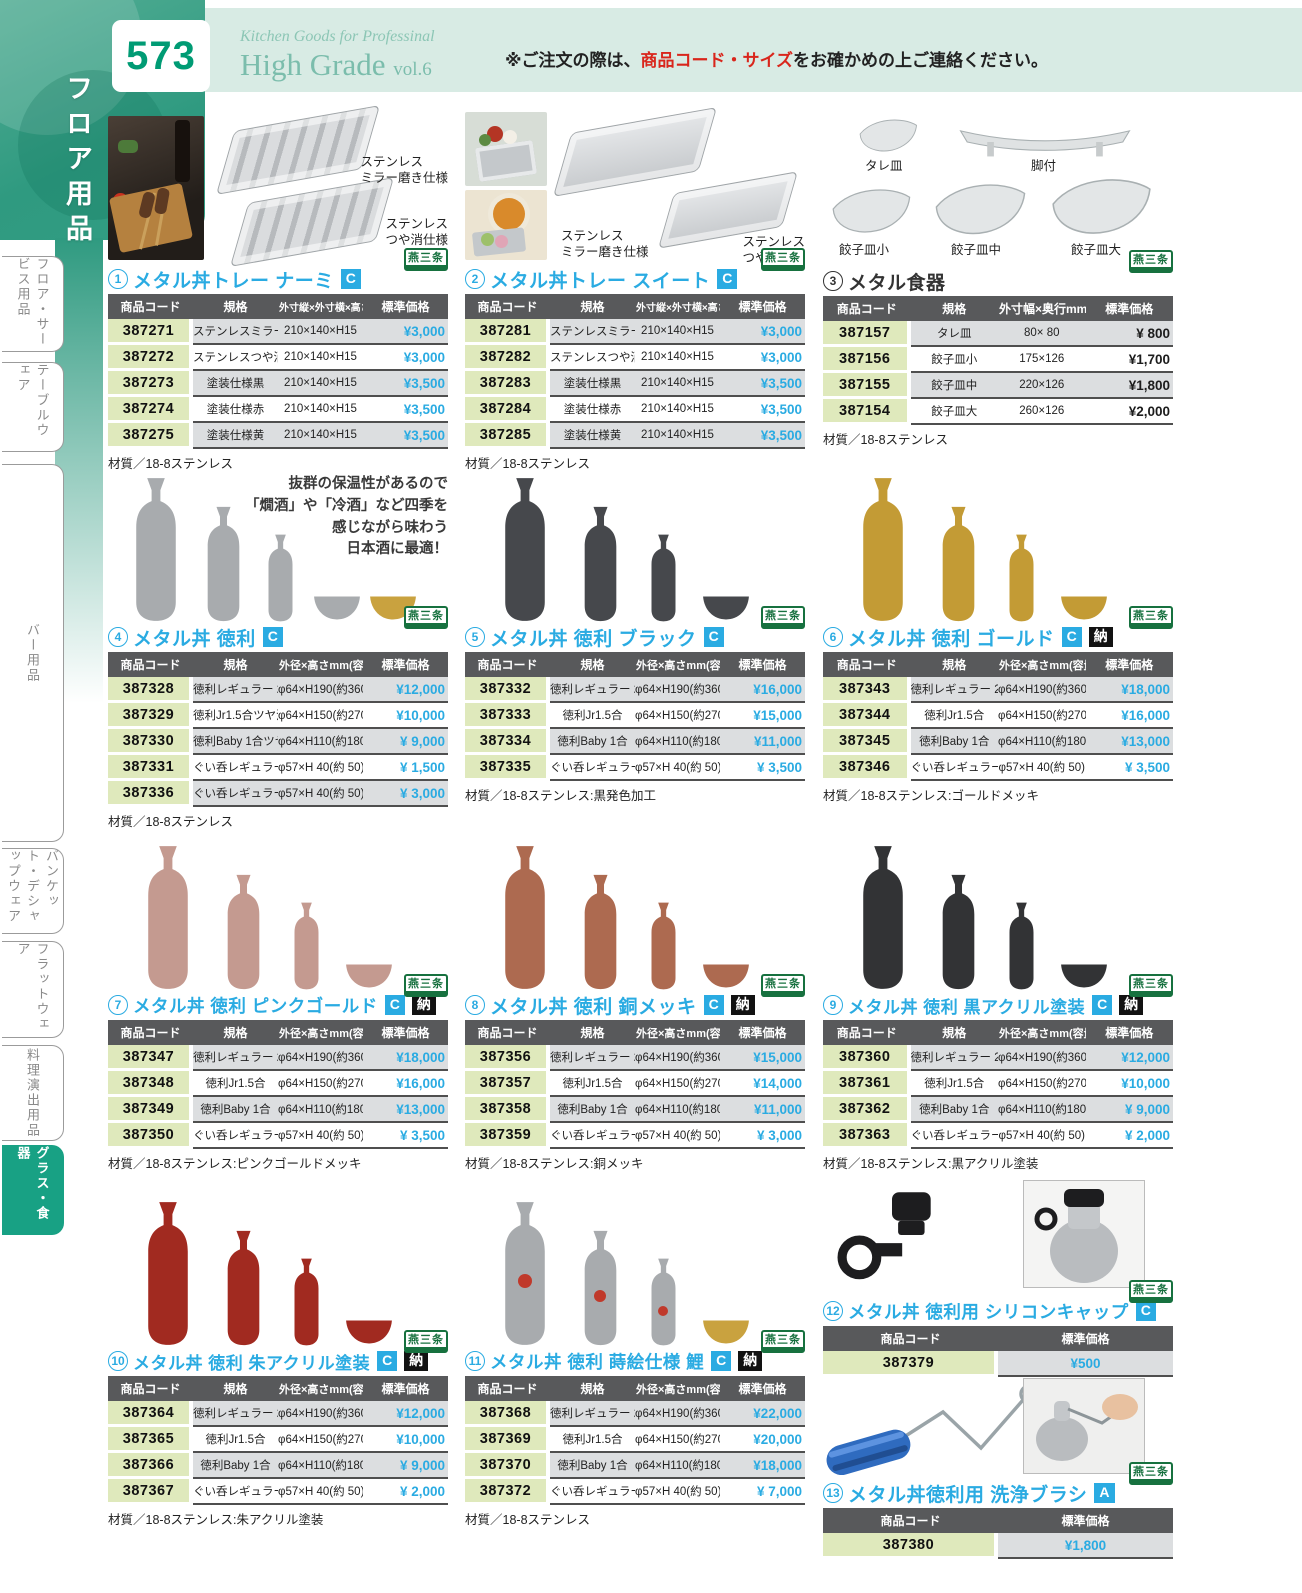  Describe the element at coordinates (867, 1084) in the screenshot. I see `product-code: 387361` at that location.